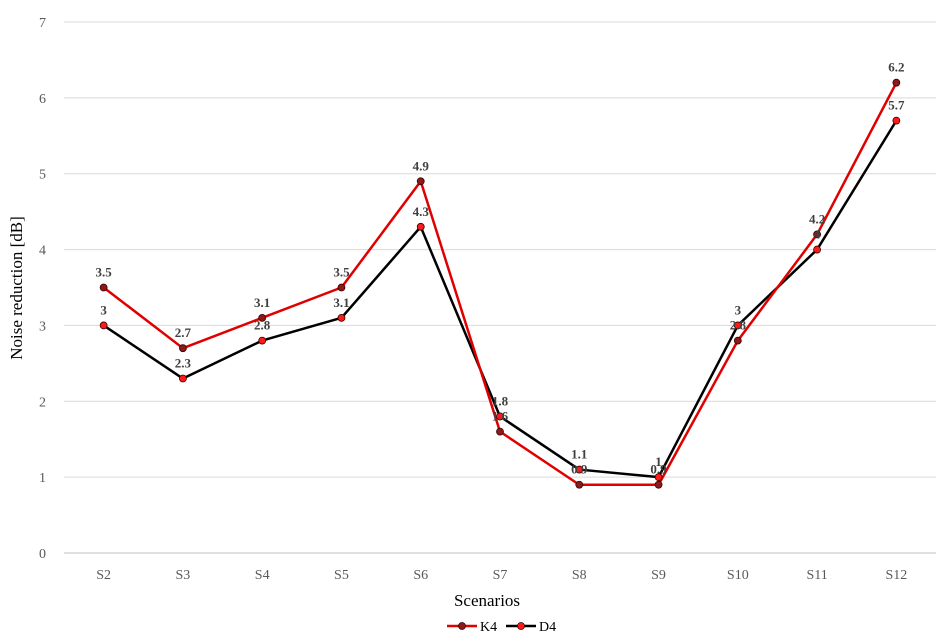 The width and height of the screenshot is (944, 637). Describe the element at coordinates (16, 288) in the screenshot. I see `y-axis-label: Noise reduction [dB]` at that location.